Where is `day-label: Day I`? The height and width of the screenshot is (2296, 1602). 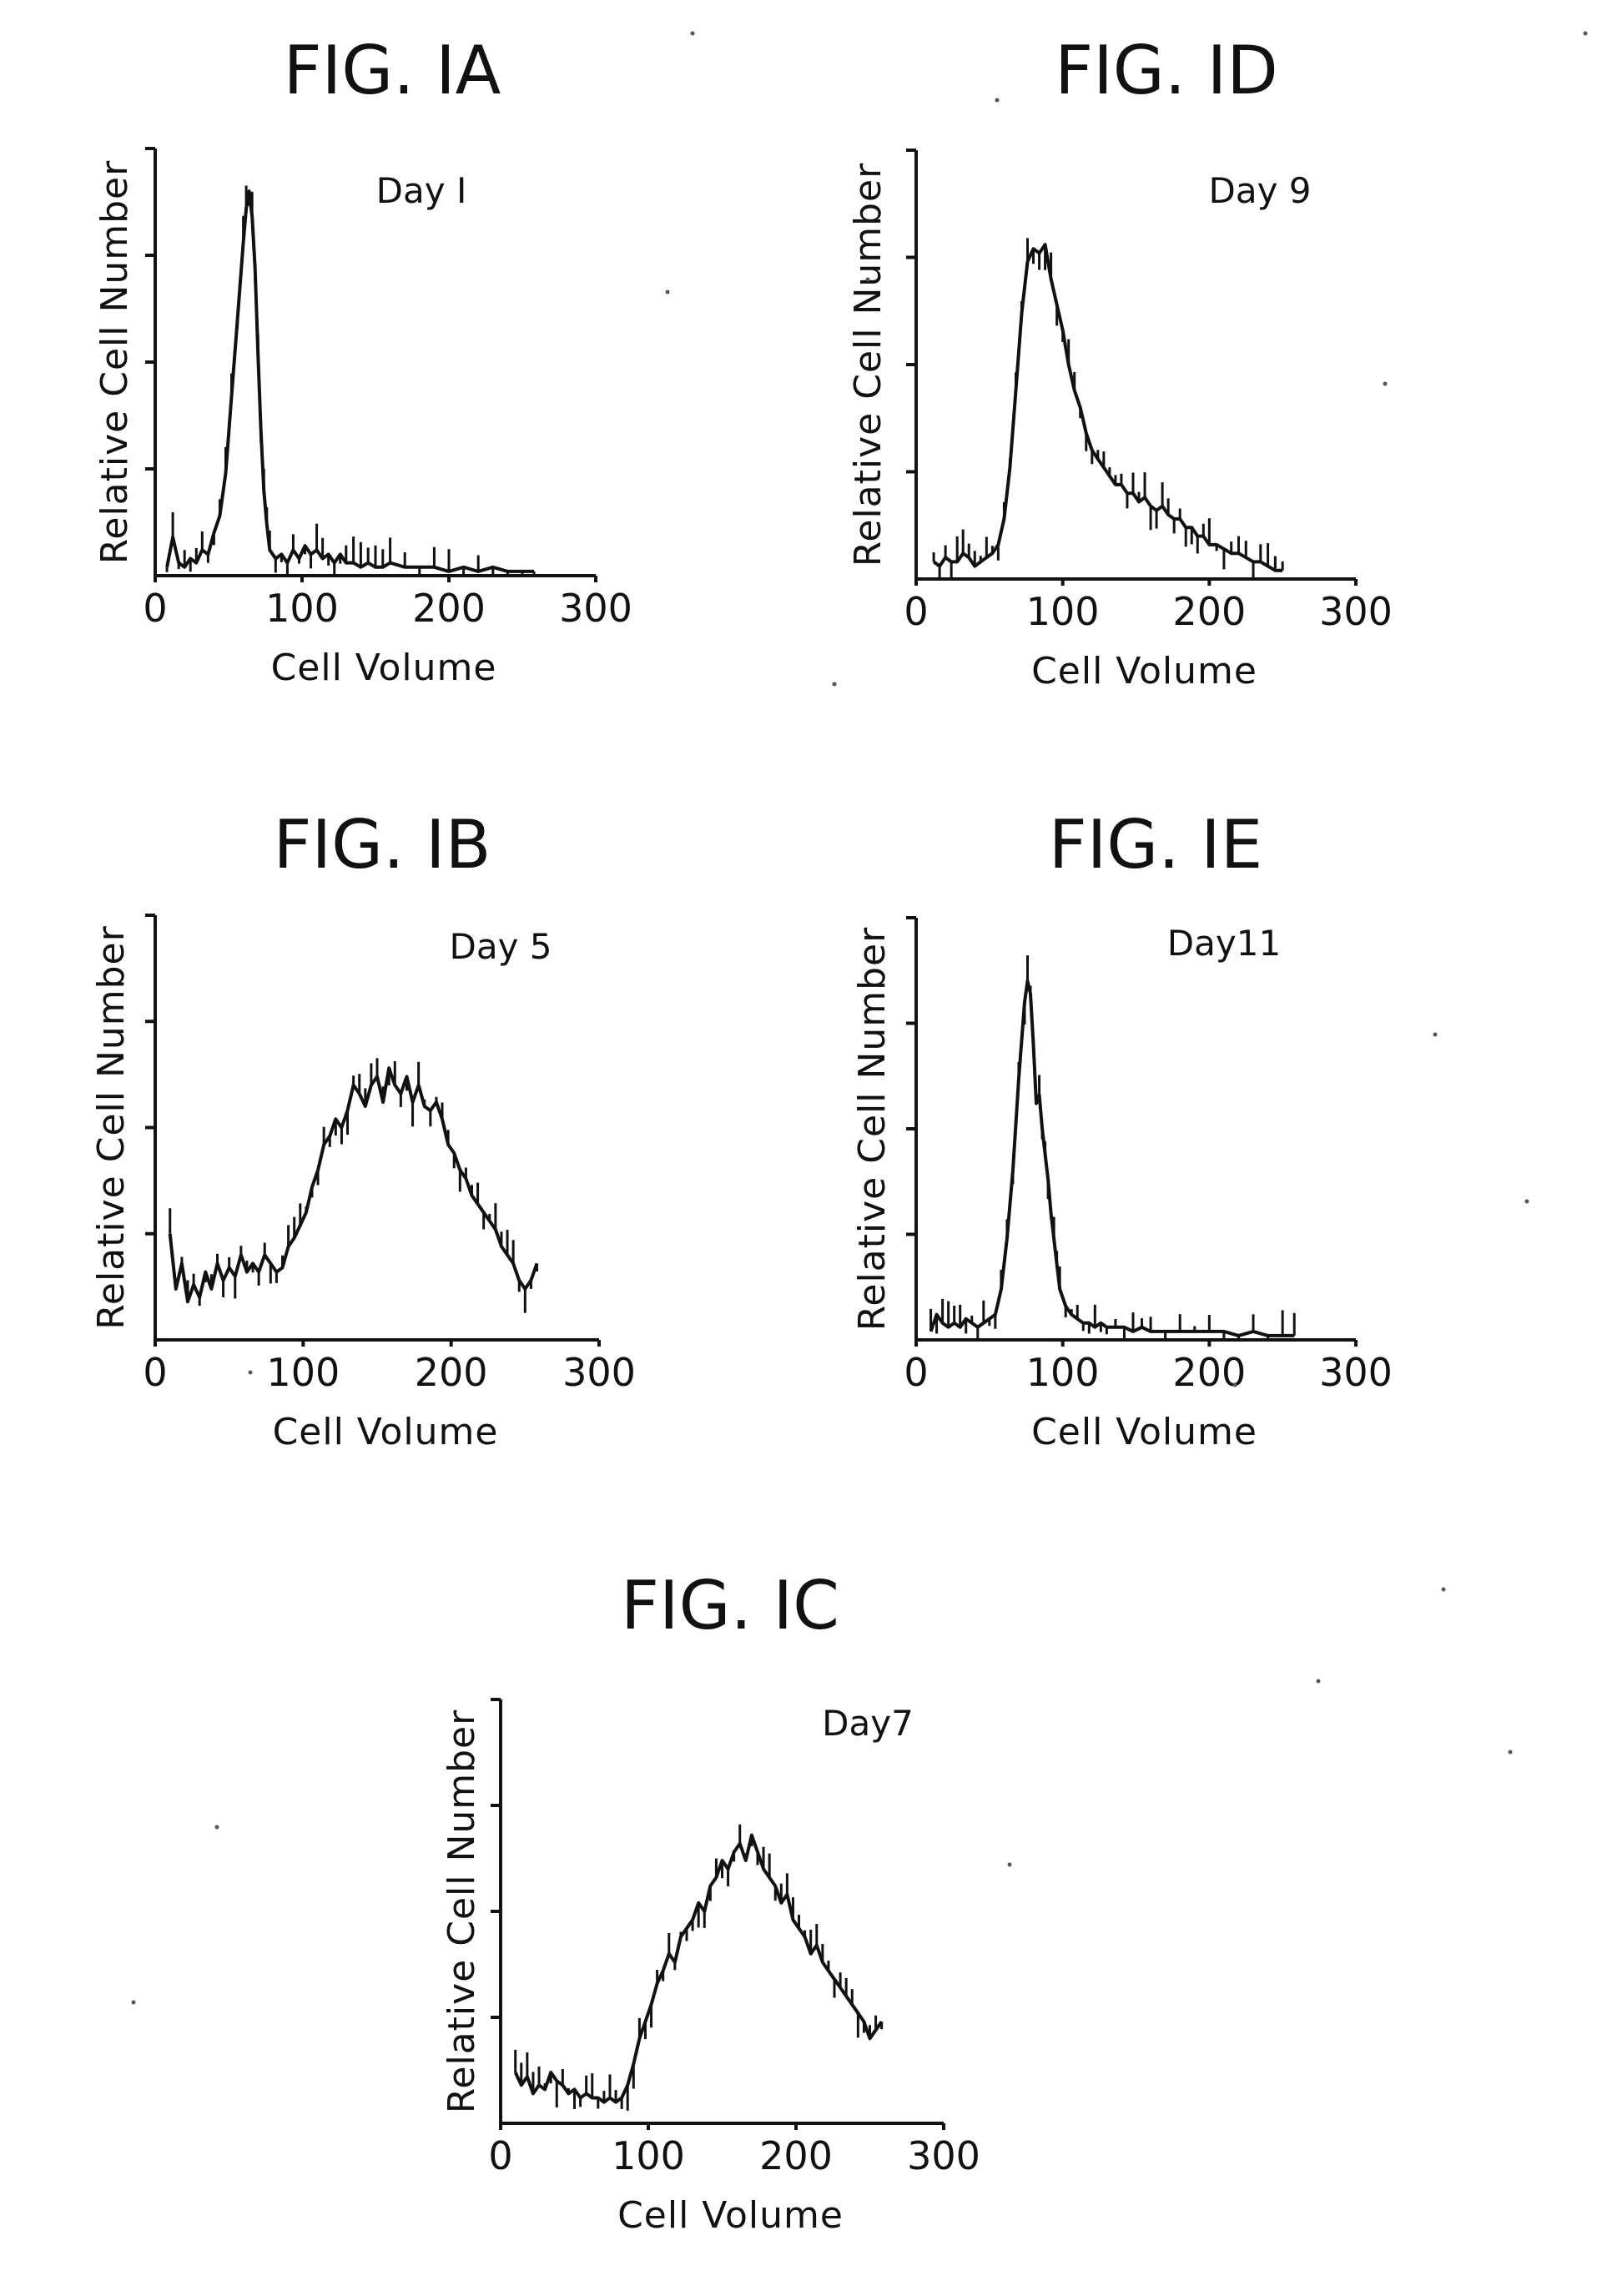
day-label: Day I is located at coordinates (421, 190).